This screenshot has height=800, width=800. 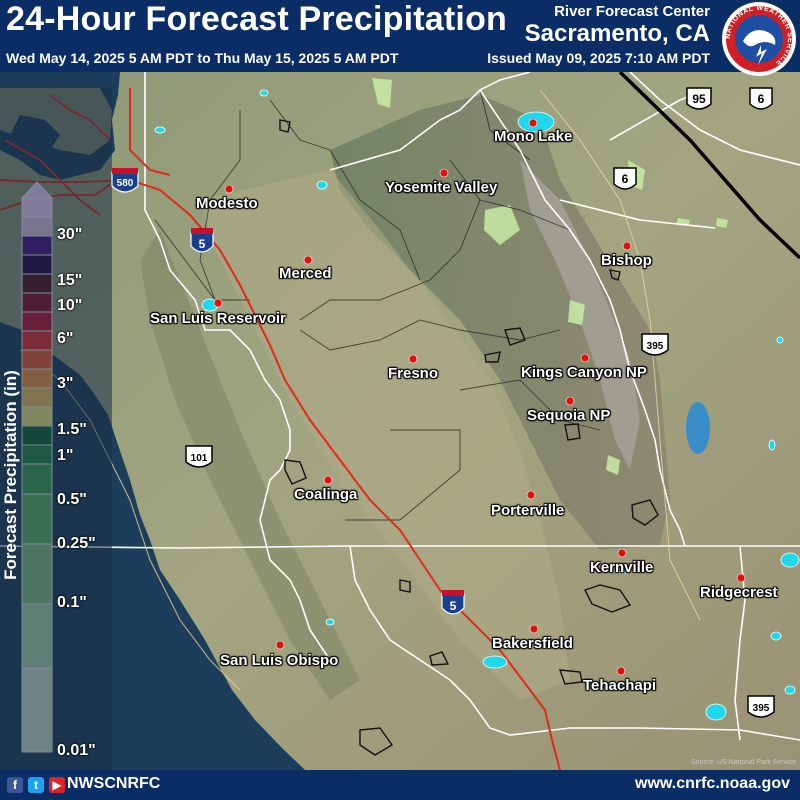 I want to click on city-label-mono-lake: Mono Lake, so click(x=533, y=136).